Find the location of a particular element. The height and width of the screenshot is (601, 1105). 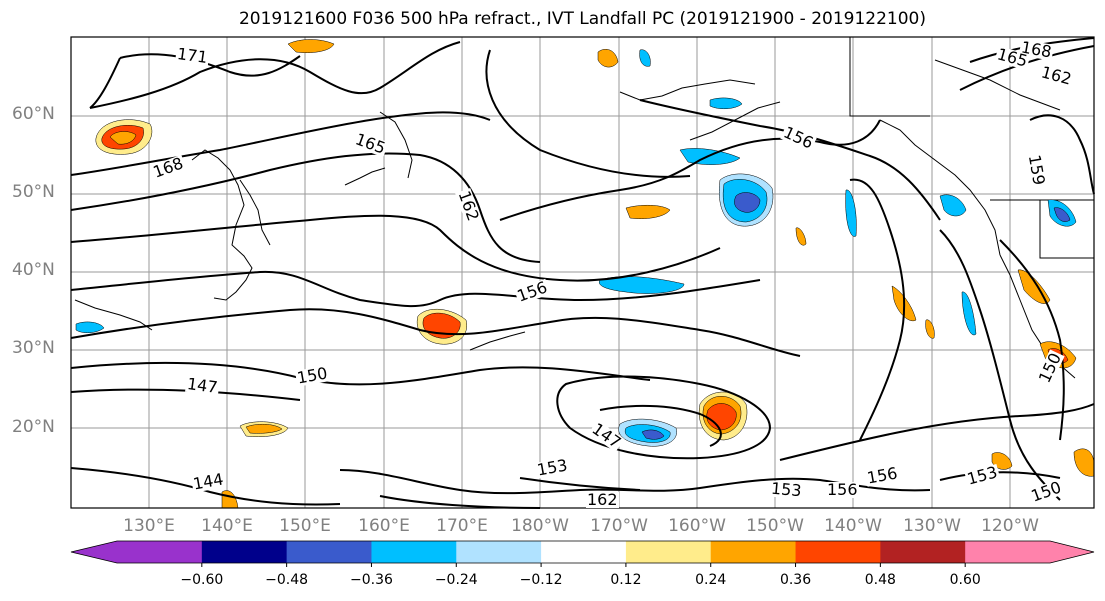

lon-label-150w: 150°W is located at coordinates (775, 526).